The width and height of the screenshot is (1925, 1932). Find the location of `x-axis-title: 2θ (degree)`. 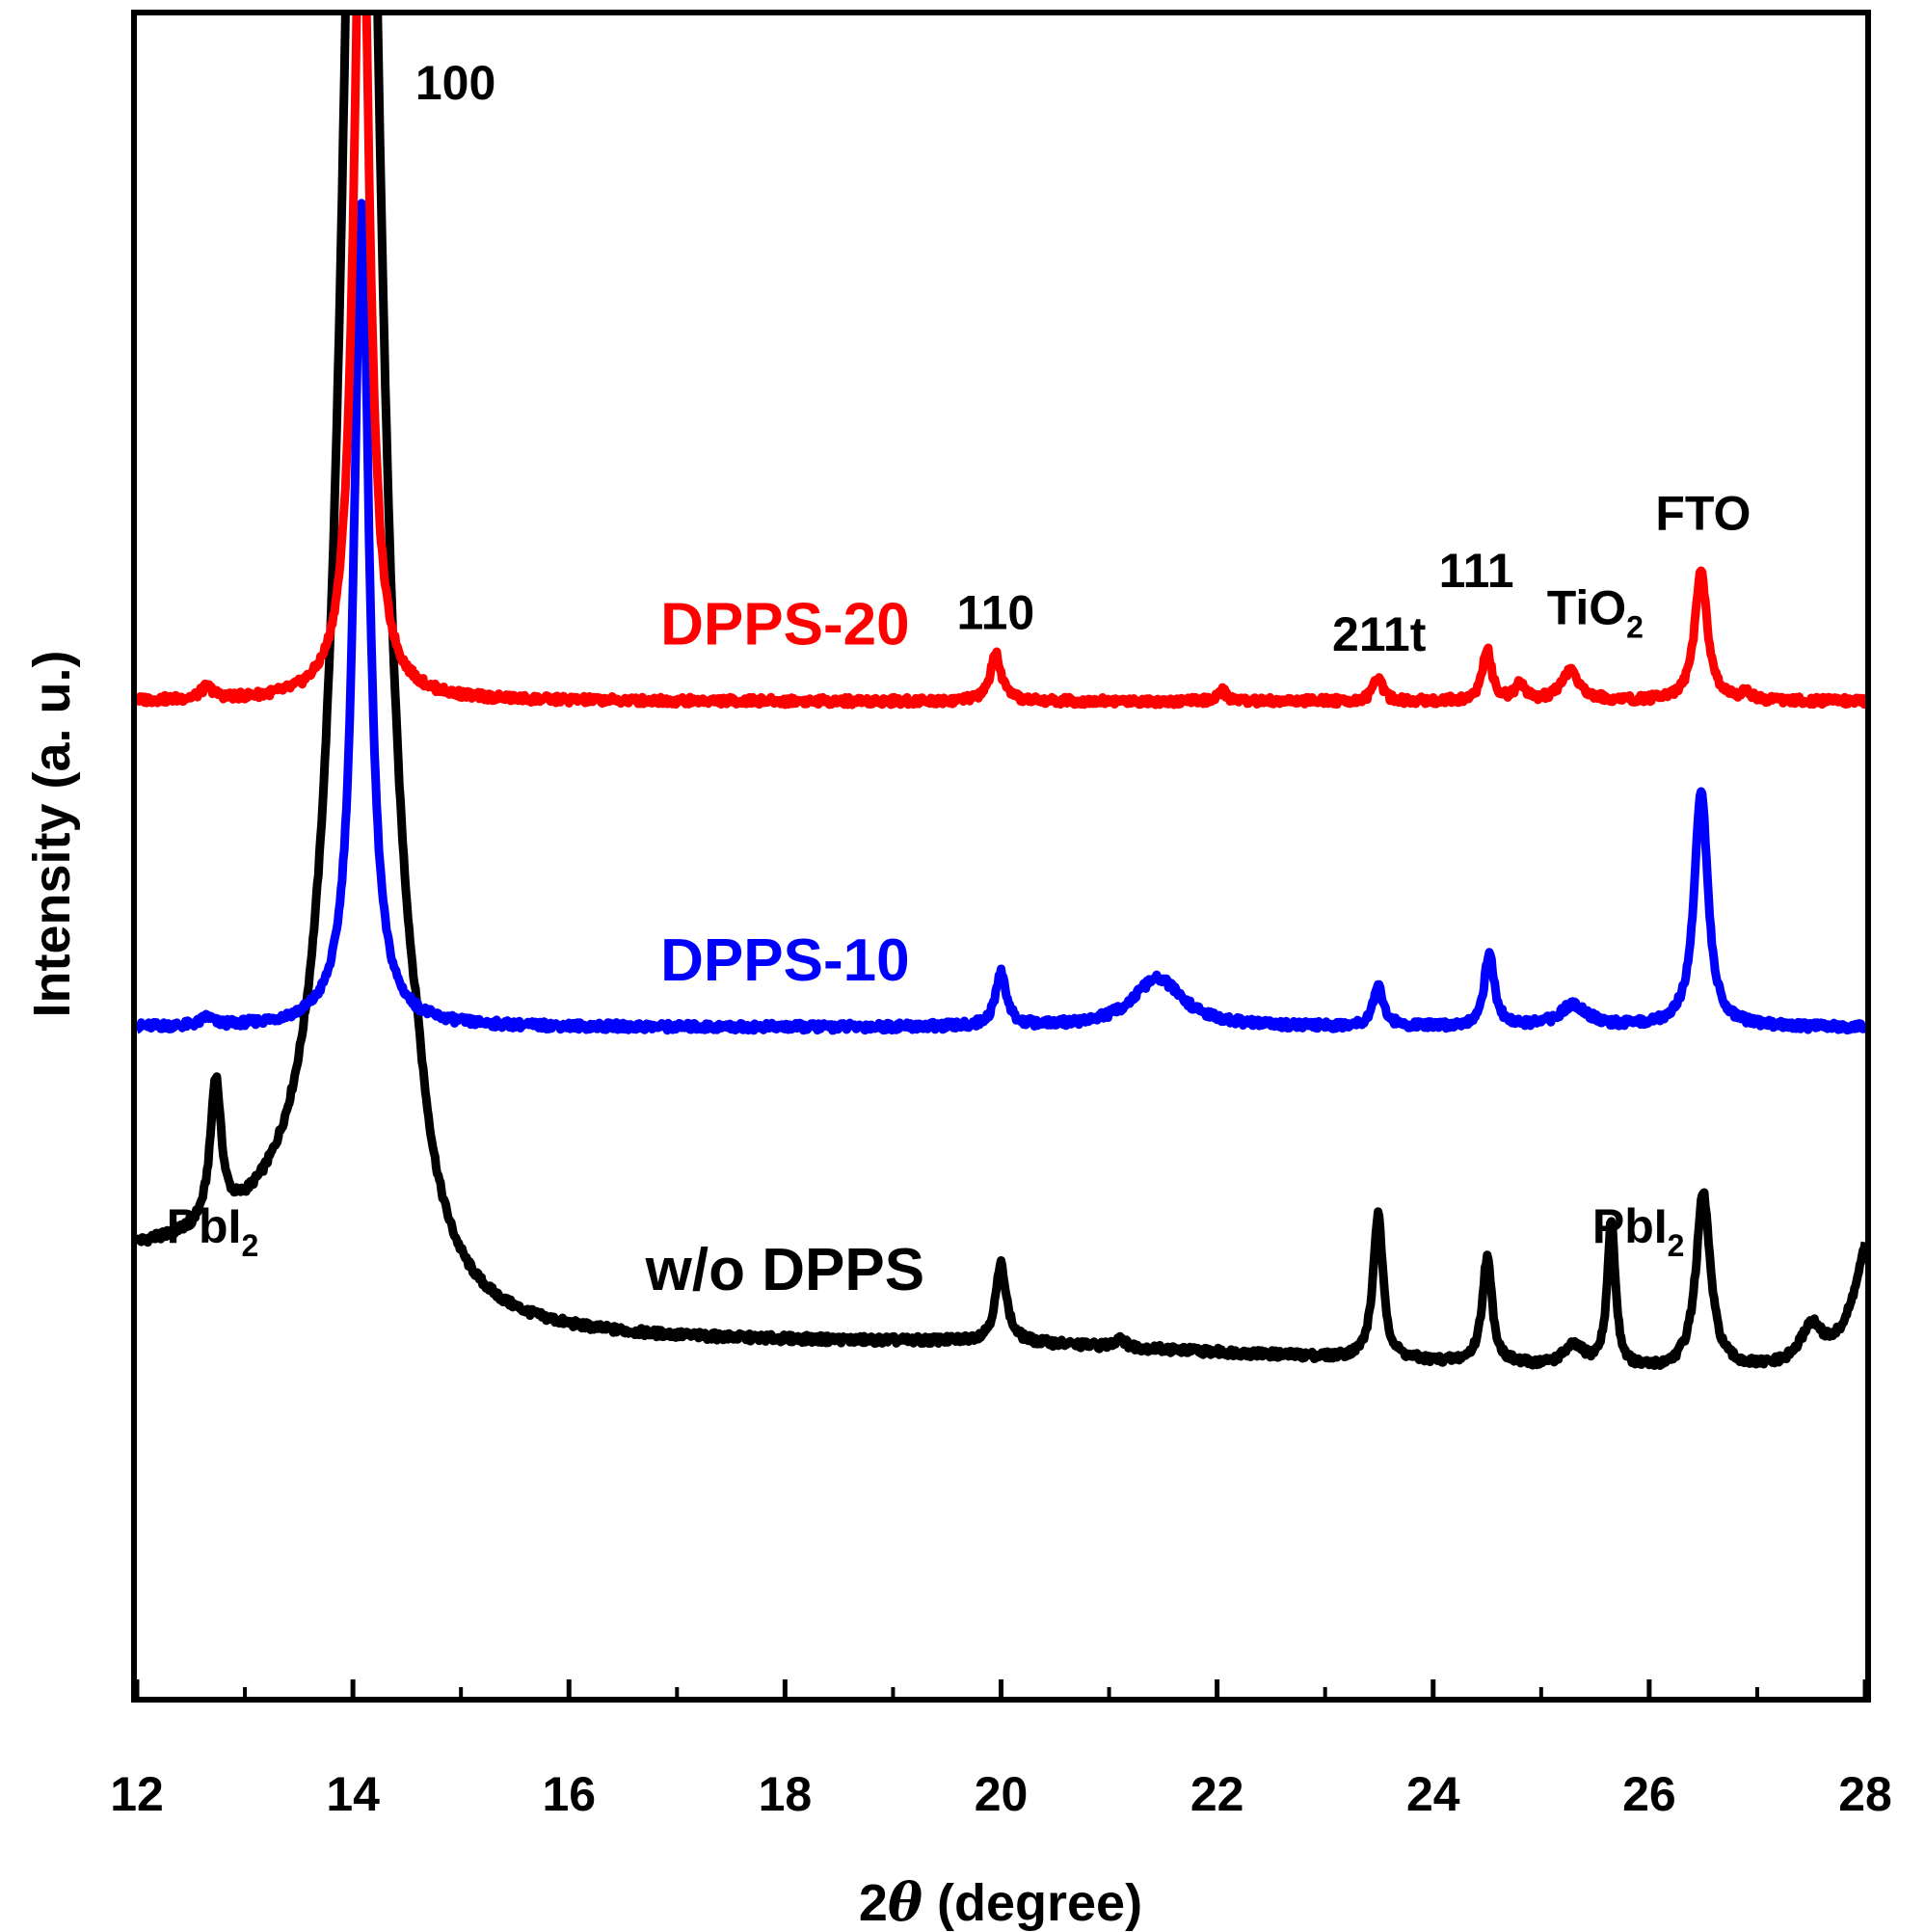

x-axis-title: 2θ (degree) is located at coordinates (1000, 1902).